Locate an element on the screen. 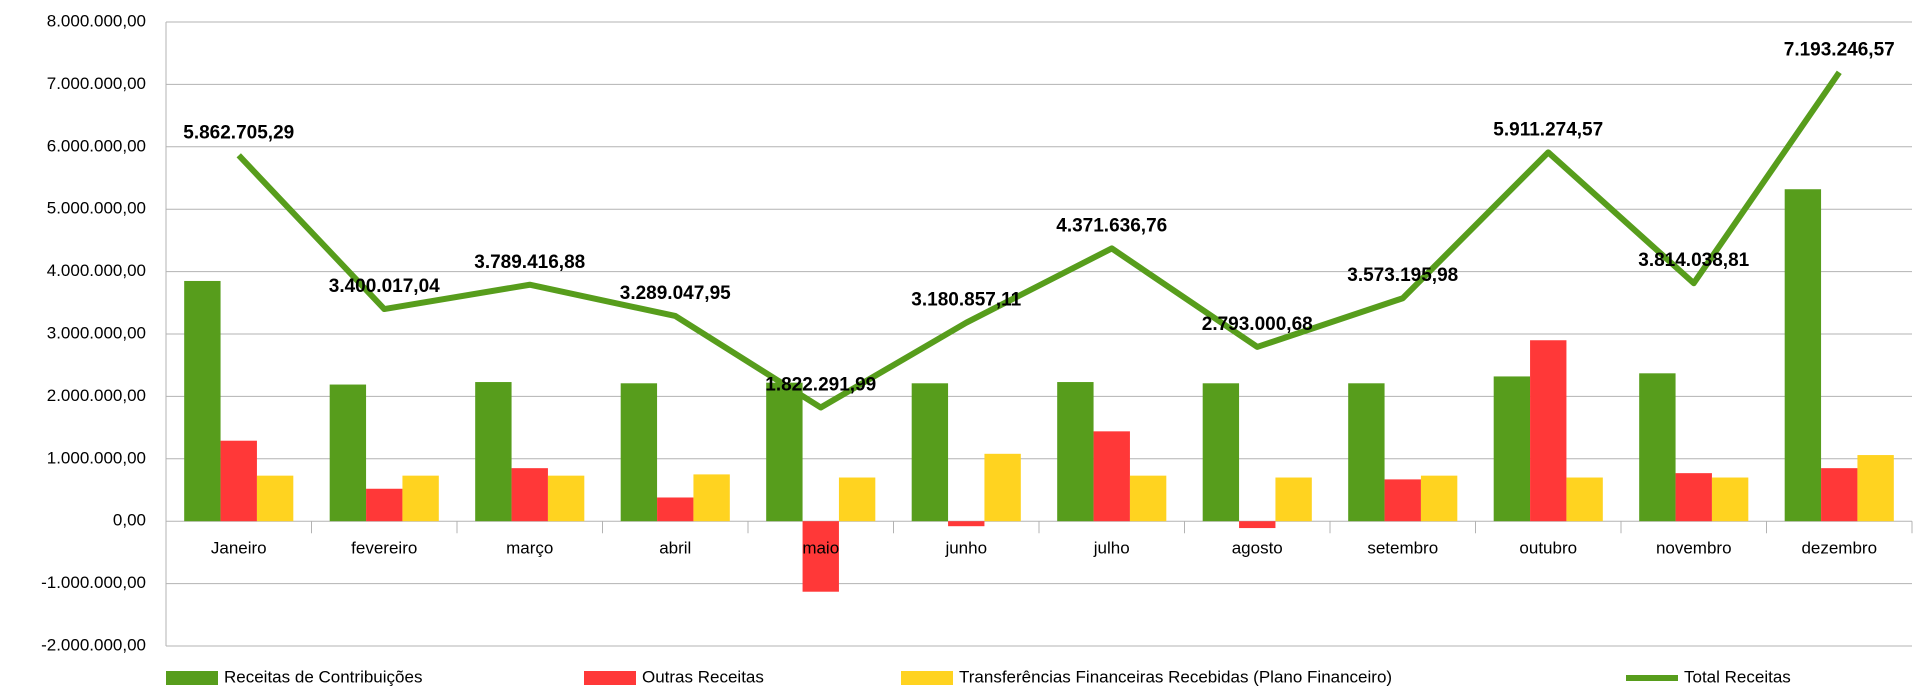 The height and width of the screenshot is (690, 1914). x-tick-label: abril is located at coordinates (675, 548).